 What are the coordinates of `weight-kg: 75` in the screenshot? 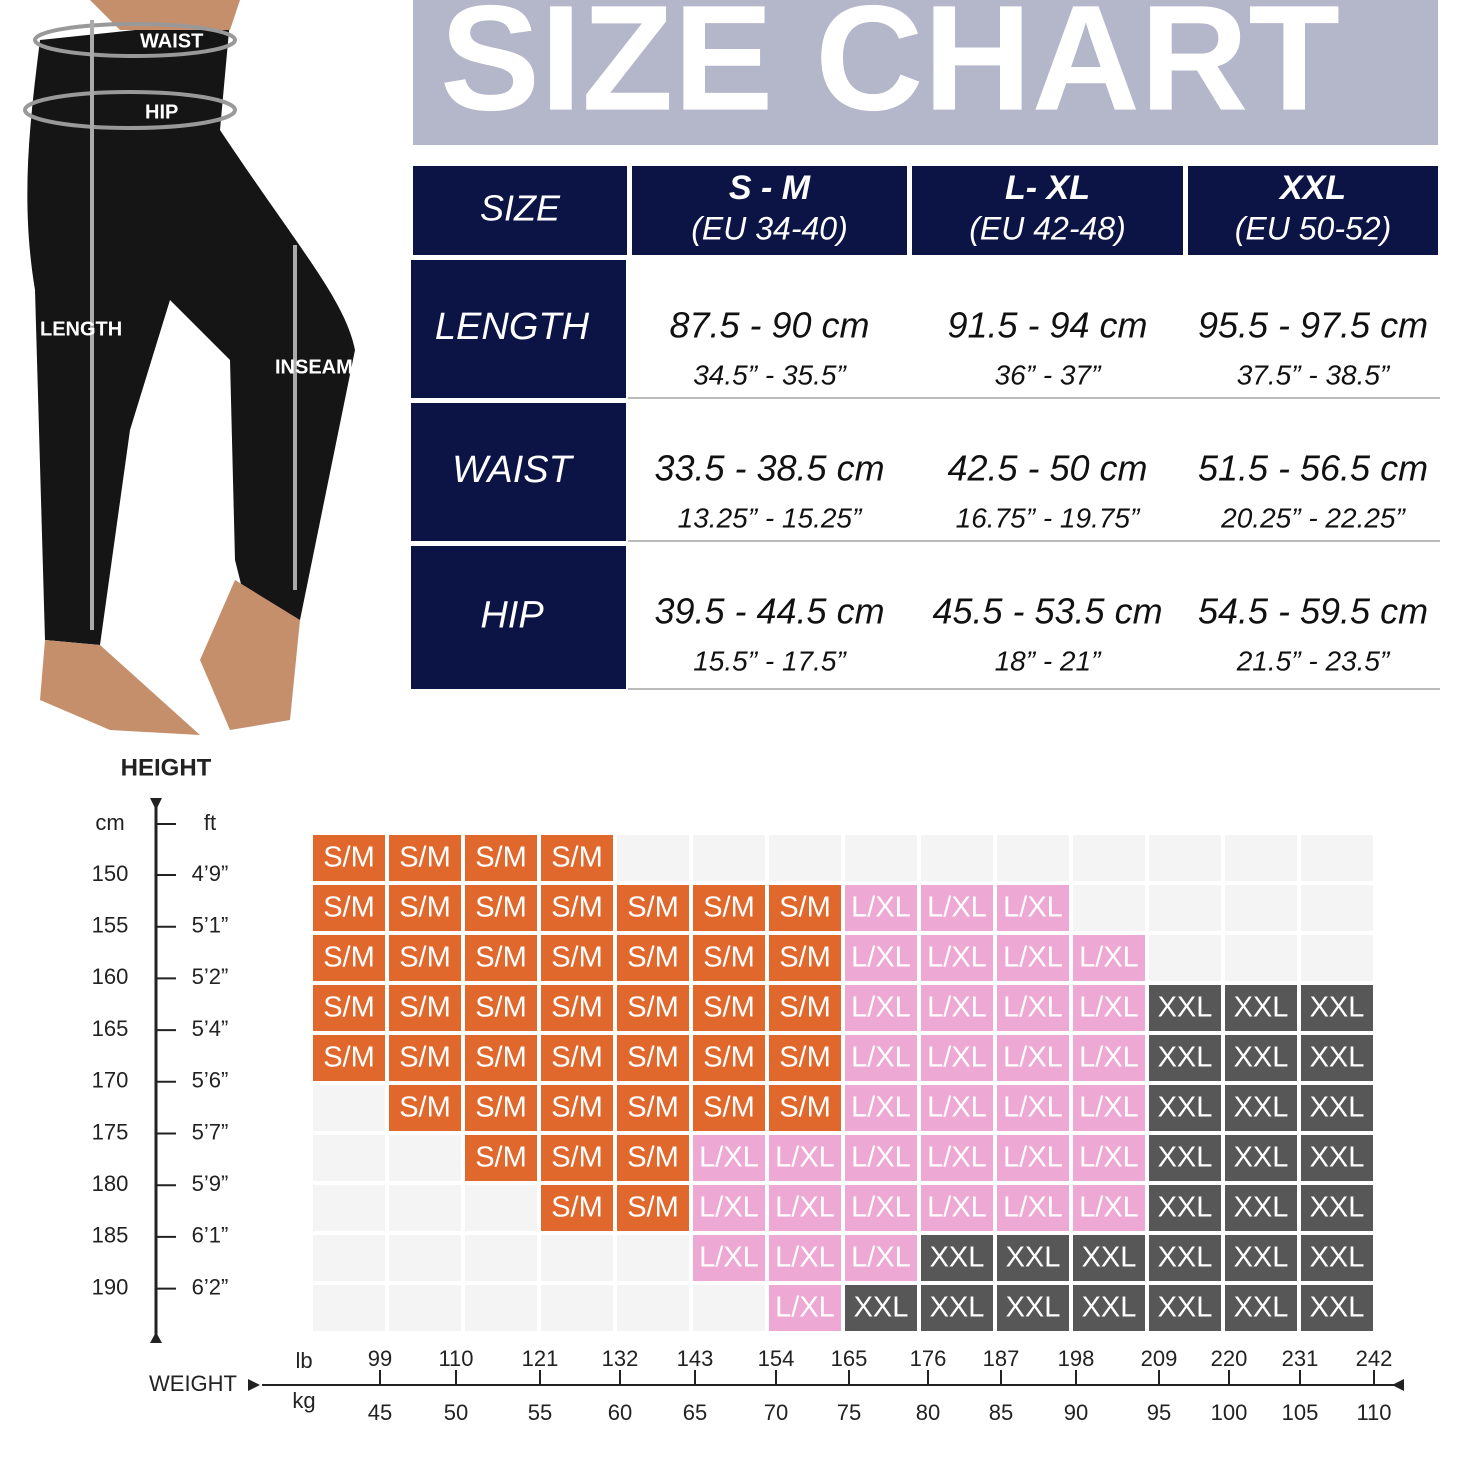 It's located at (849, 1412).